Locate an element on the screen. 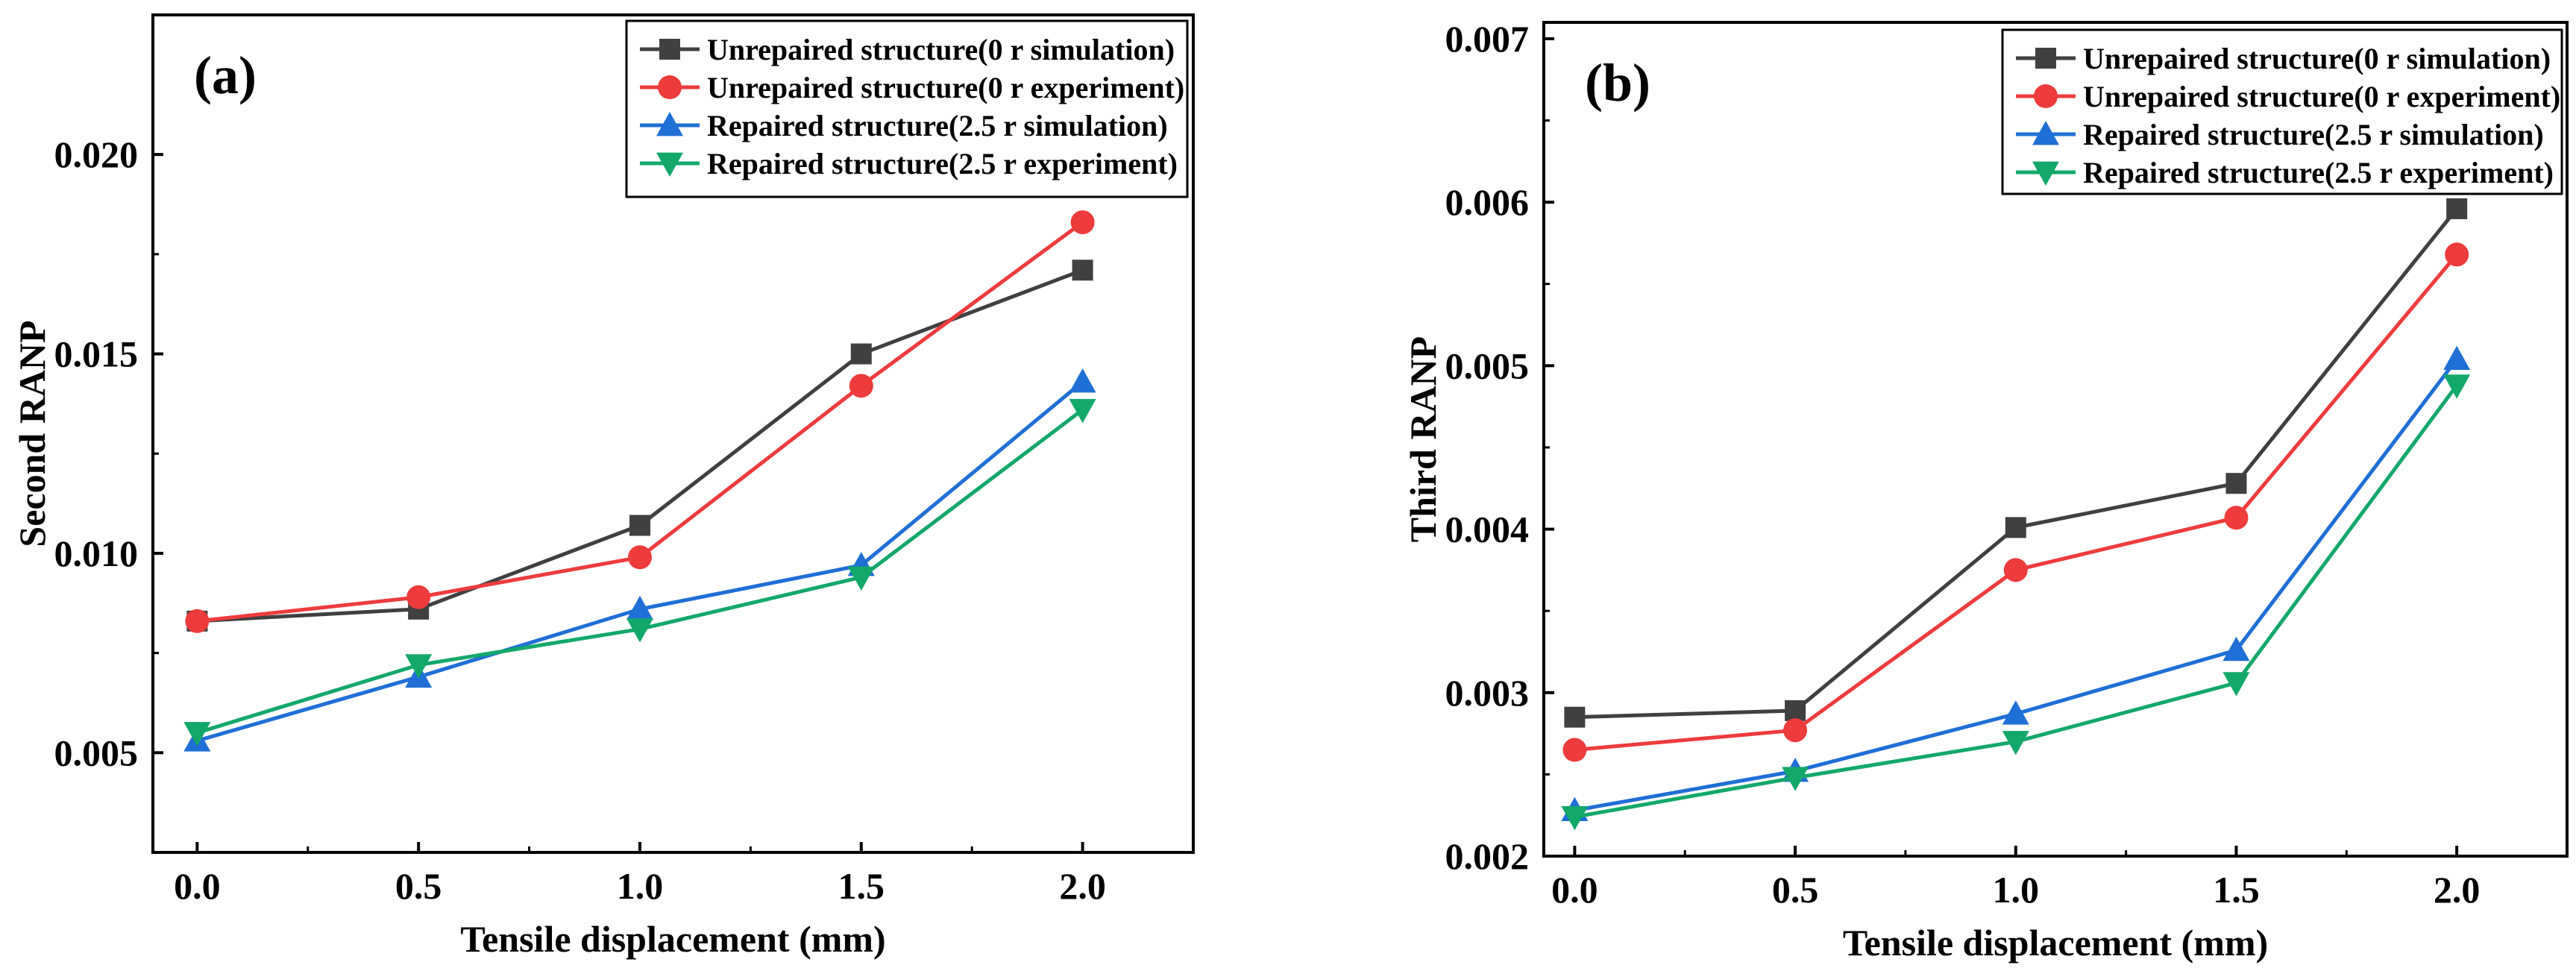 This screenshot has width=2576, height=968. y-axis-title: Second RANP is located at coordinates (32, 433).